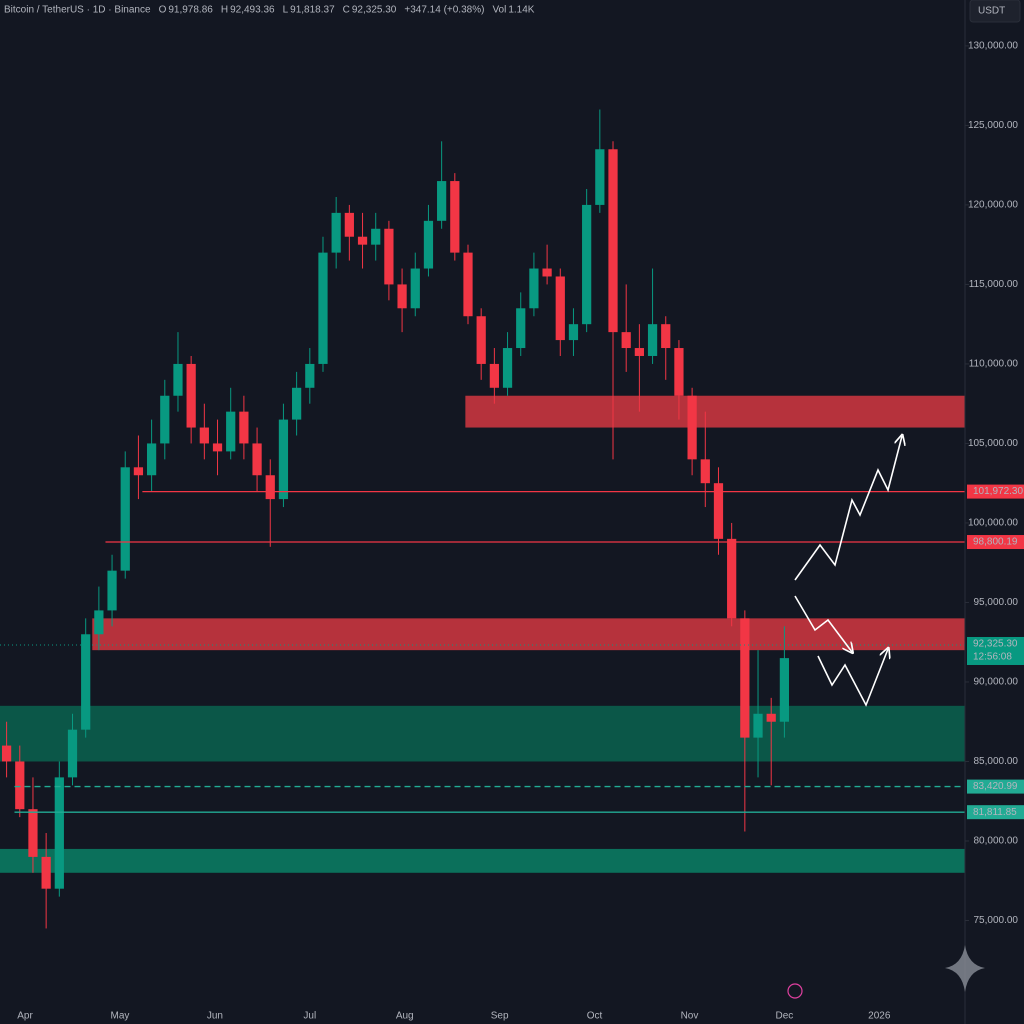 This screenshot has width=1024, height=1024. I want to click on x-tick-label: Jun, so click(215, 1016).